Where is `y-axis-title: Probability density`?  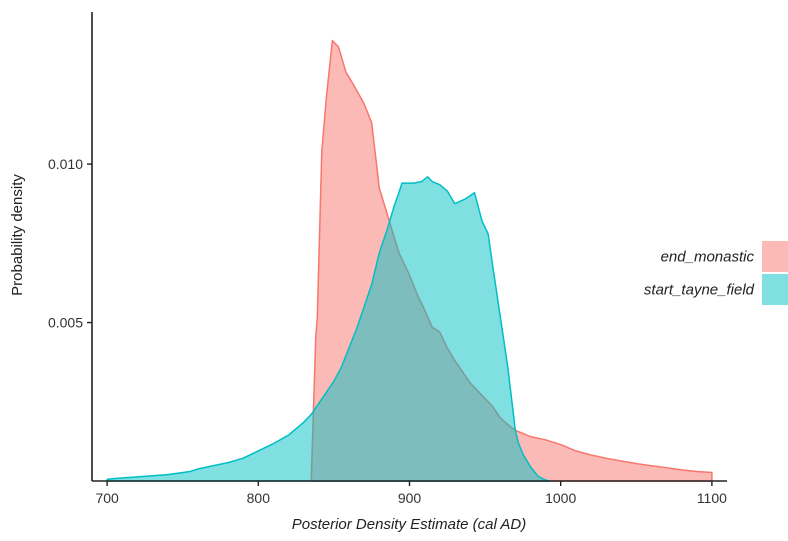
y-axis-title: Probability density is located at coordinates (17, 235).